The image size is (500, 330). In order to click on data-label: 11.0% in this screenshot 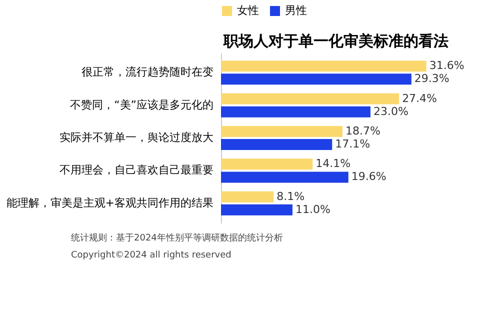, I will do `click(312, 209)`.